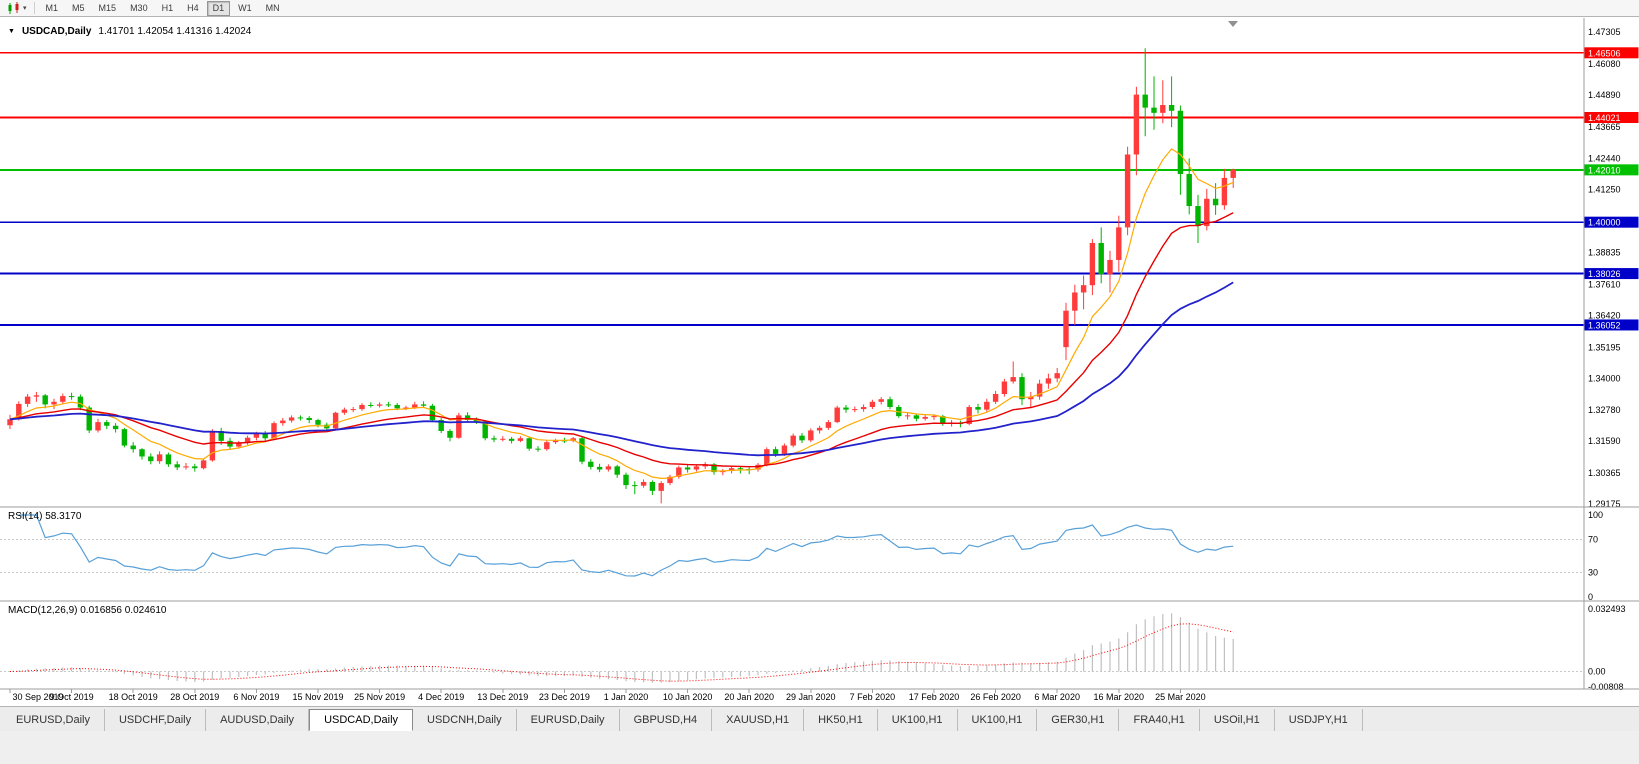 Image resolution: width=1639 pixels, height=764 pixels. Describe the element at coordinates (1590, 597) in the screenshot. I see `rsi-axis-label: 0` at that location.